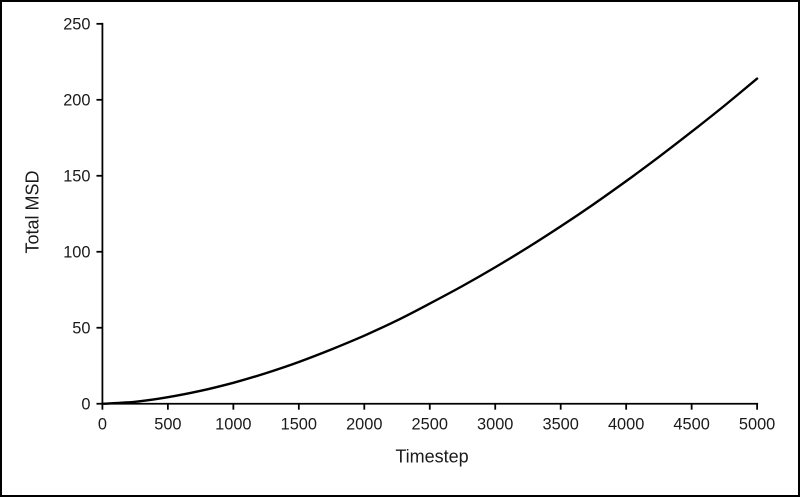 The width and height of the screenshot is (800, 497). What do you see at coordinates (76, 25) in the screenshot?
I see `y-axis-tick-label: 250` at bounding box center [76, 25].